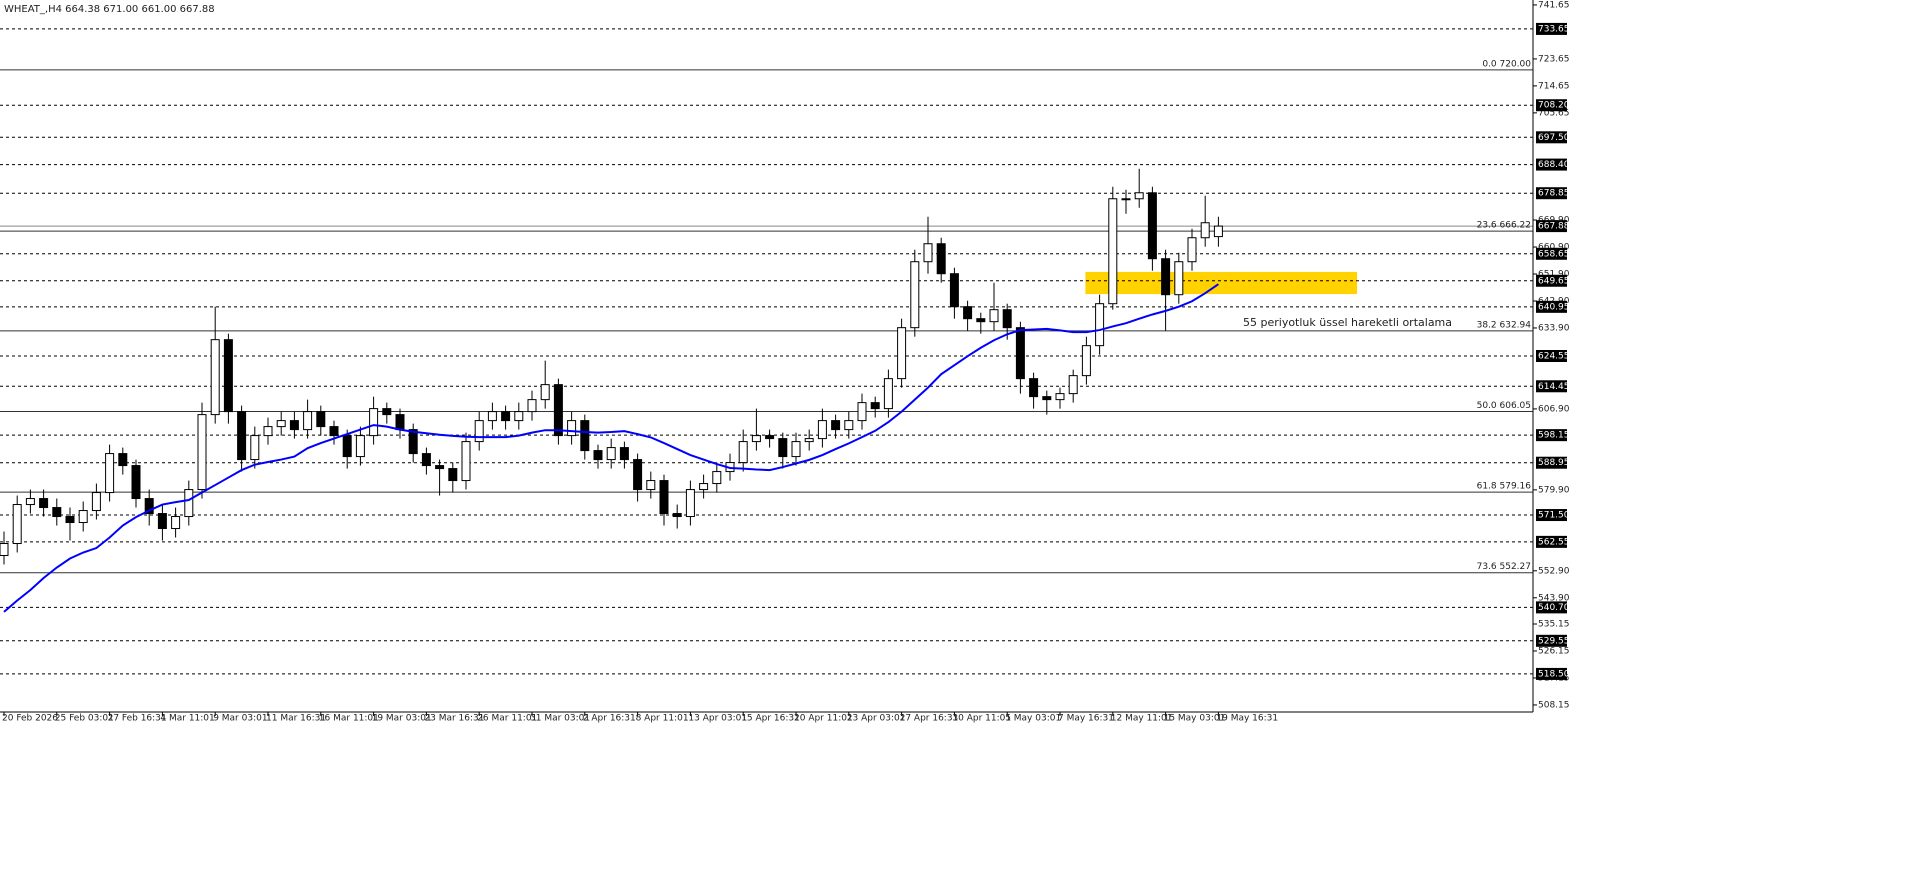 Image resolution: width=1916 pixels, height=888 pixels. Describe the element at coordinates (1554, 598) in the screenshot. I see `y-tick-label: 543.90` at that location.